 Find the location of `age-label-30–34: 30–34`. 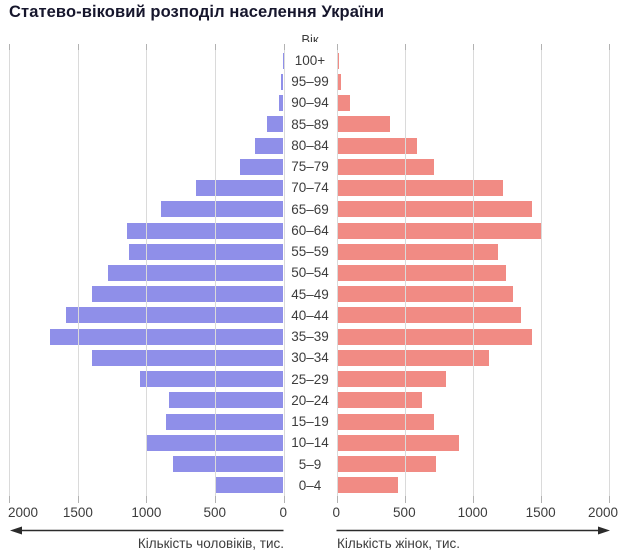

age-label-30–34: 30–34 is located at coordinates (310, 358).